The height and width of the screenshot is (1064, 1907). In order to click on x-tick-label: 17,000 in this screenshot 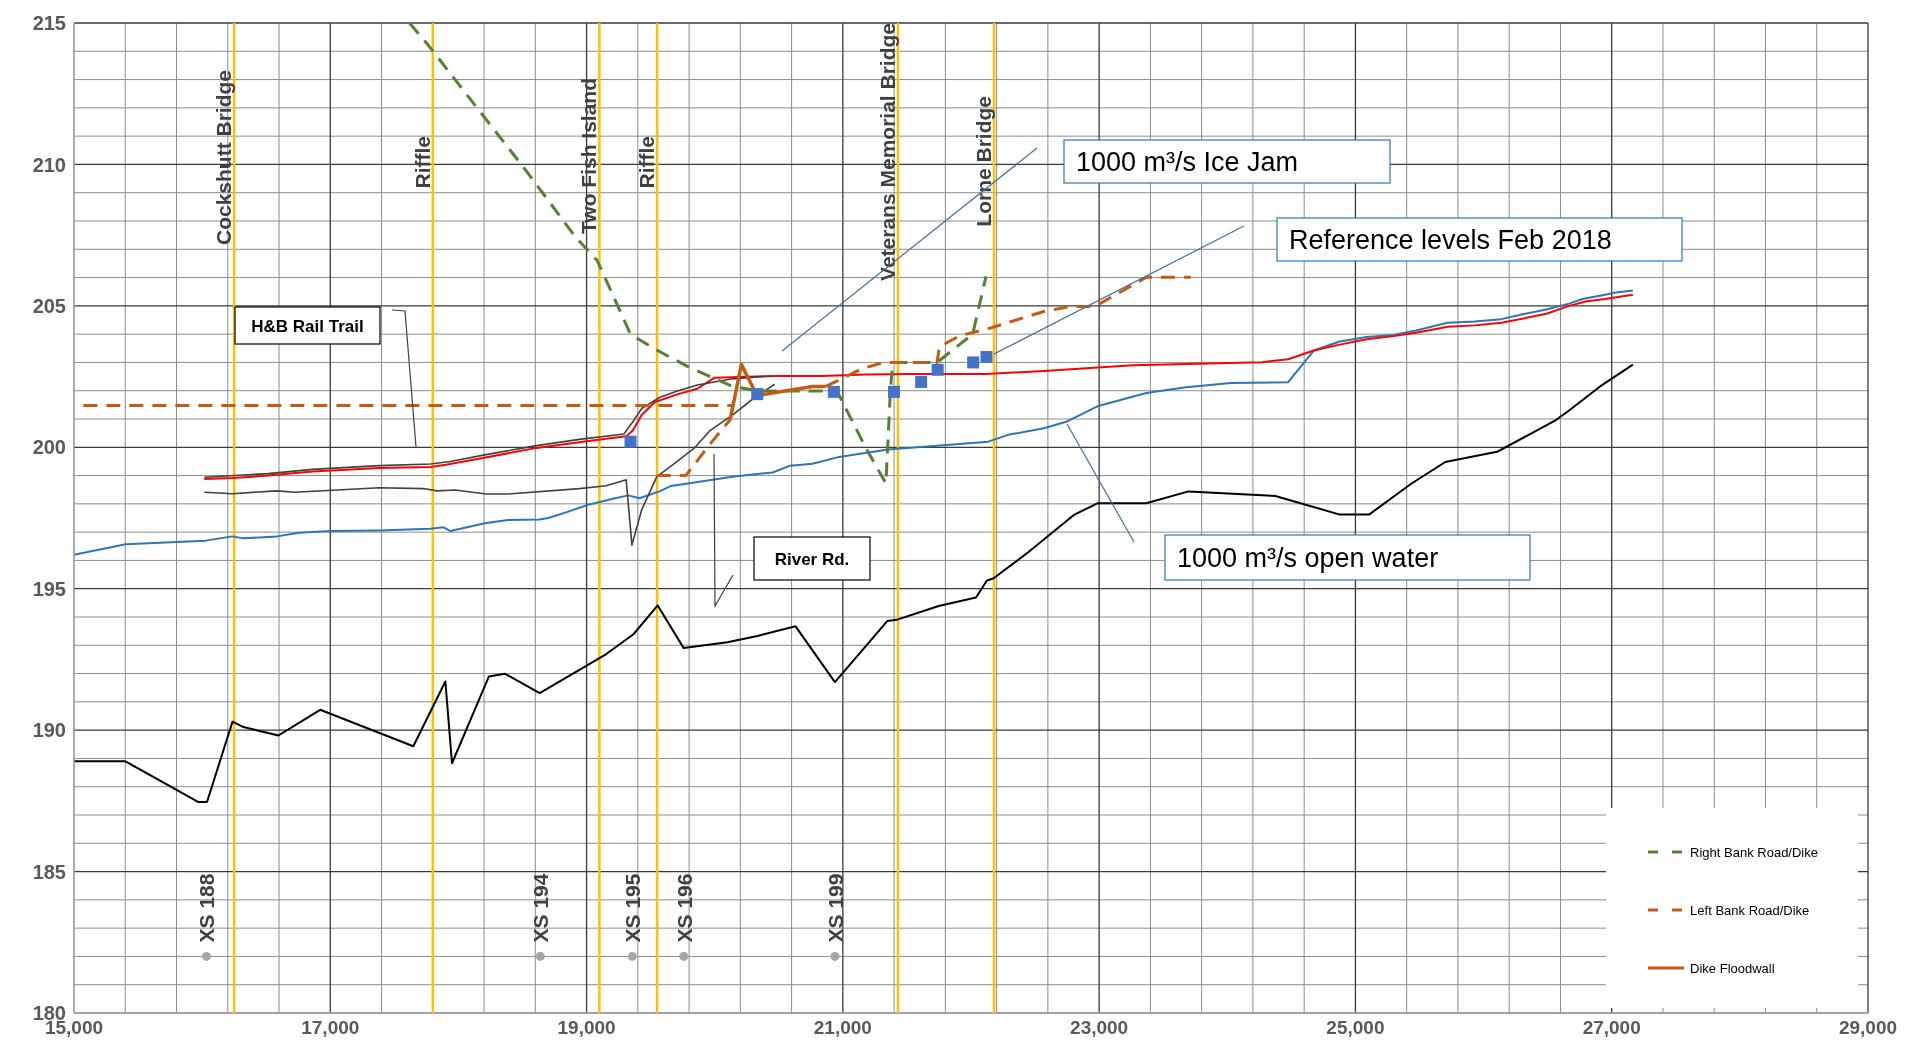, I will do `click(330, 1028)`.